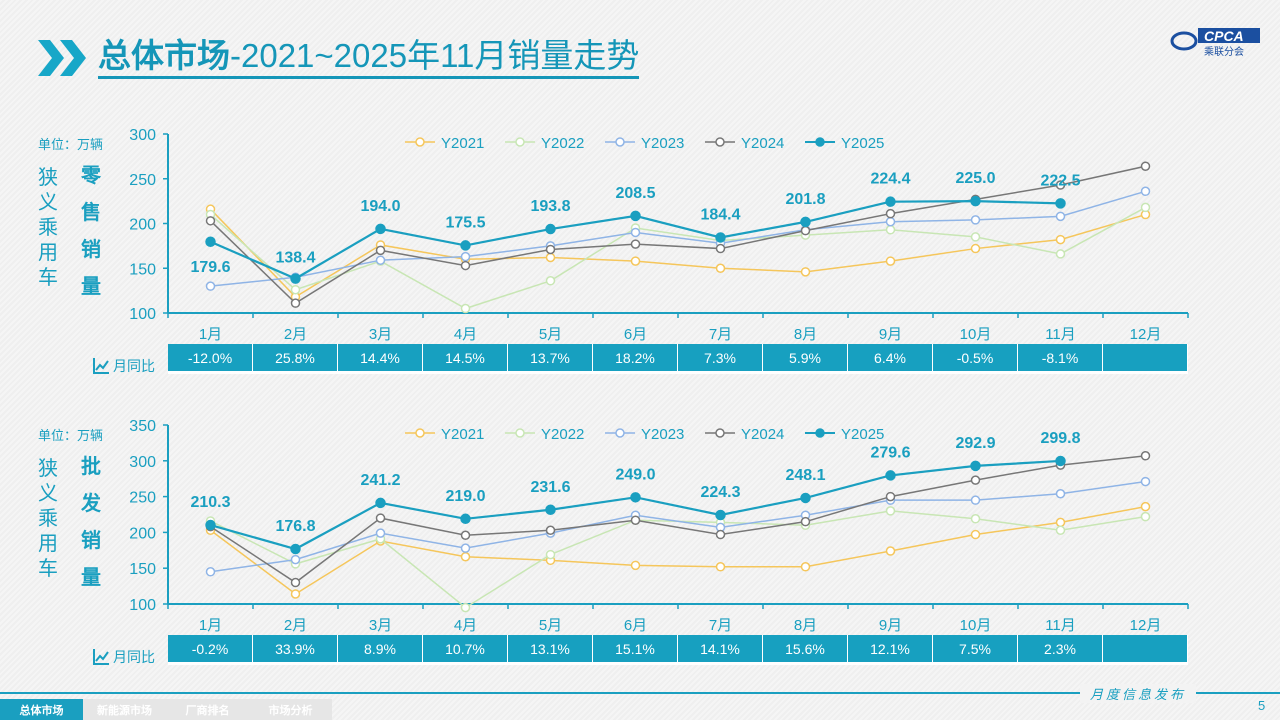 The height and width of the screenshot is (720, 1280). I want to click on tab-market-analysis: 市场分析, so click(290, 709).